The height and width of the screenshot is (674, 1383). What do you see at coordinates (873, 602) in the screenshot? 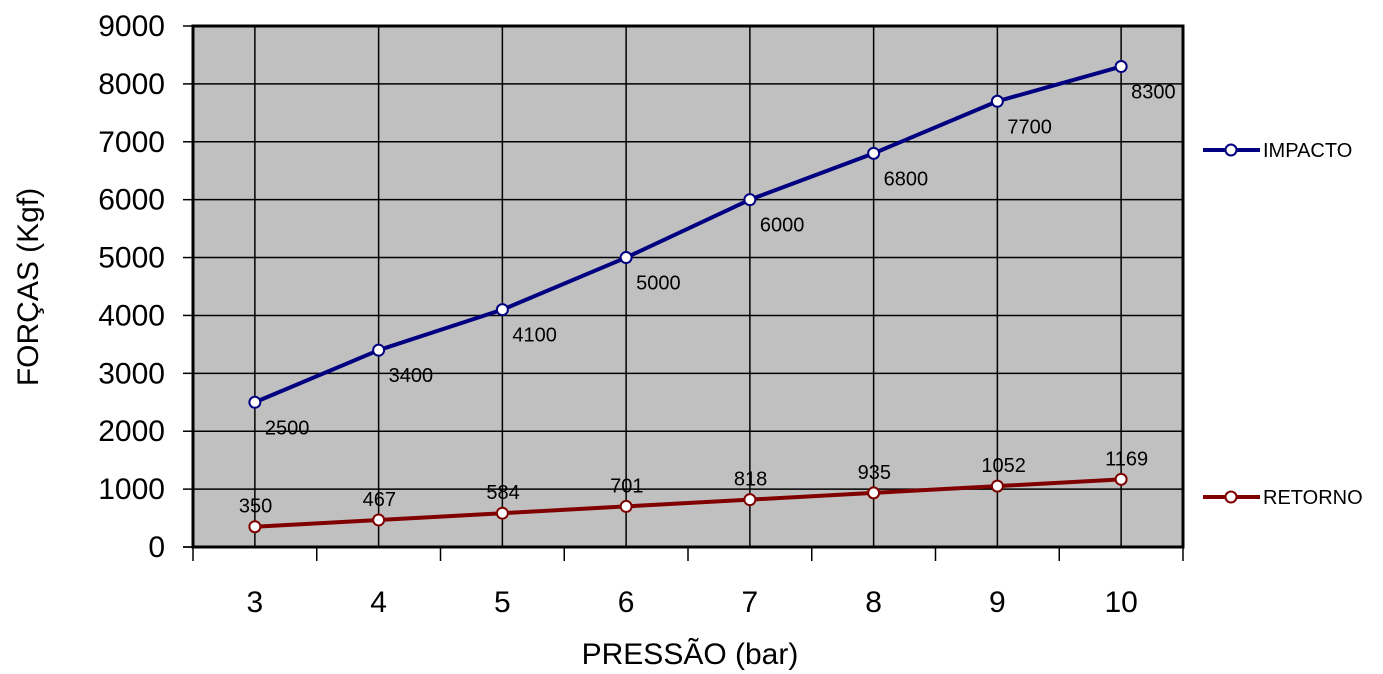
I see `x-tick-label: 8` at bounding box center [873, 602].